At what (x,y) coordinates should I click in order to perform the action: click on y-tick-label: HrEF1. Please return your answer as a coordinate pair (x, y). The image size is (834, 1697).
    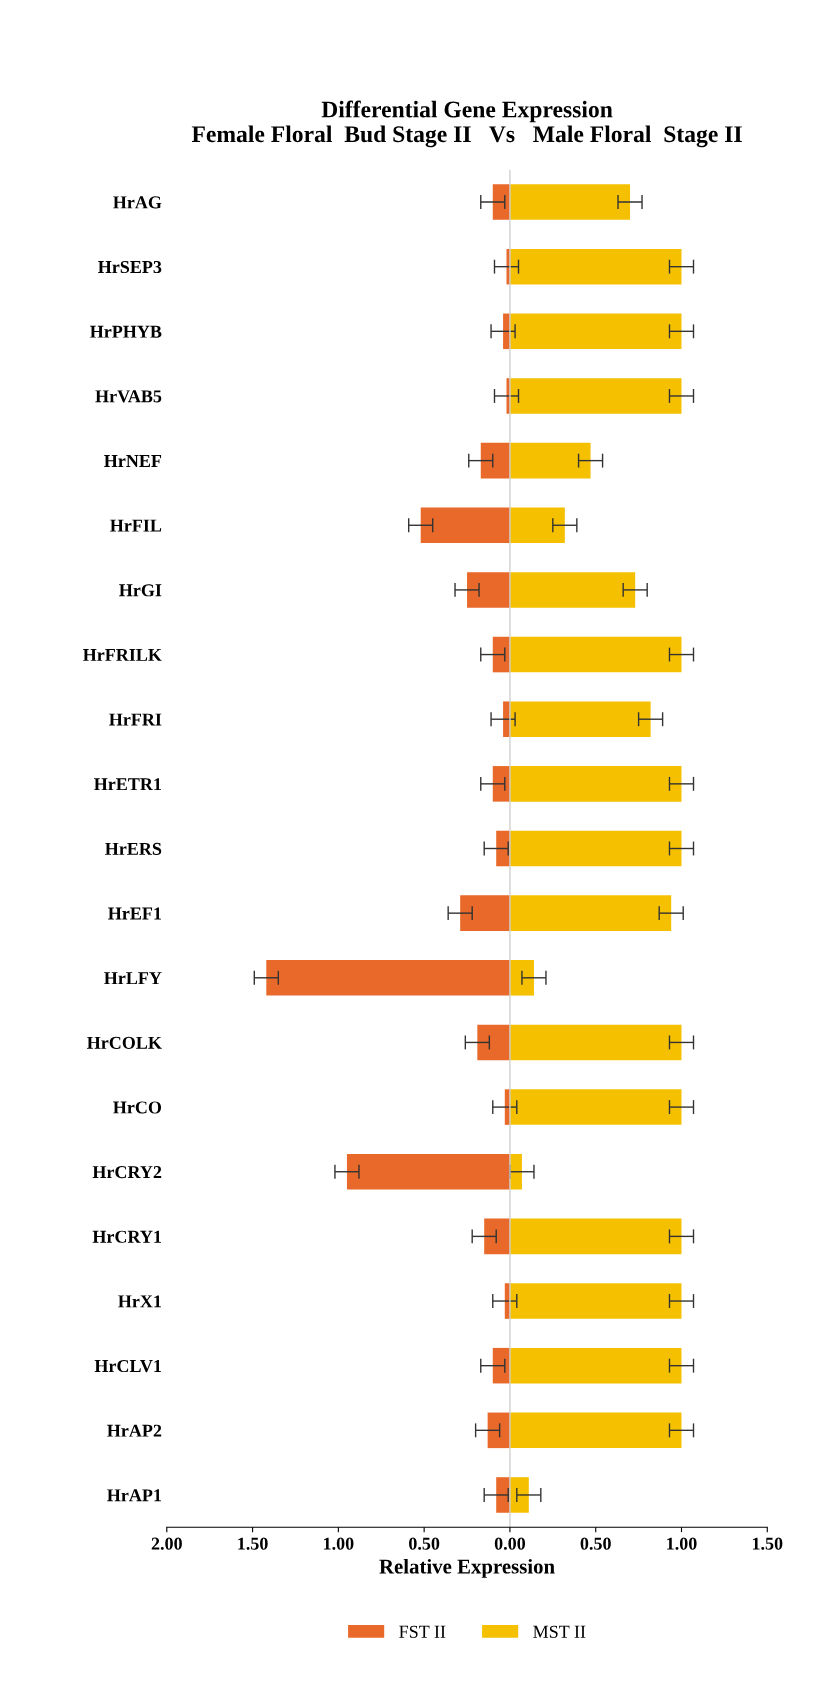
    Looking at the image, I should click on (134, 913).